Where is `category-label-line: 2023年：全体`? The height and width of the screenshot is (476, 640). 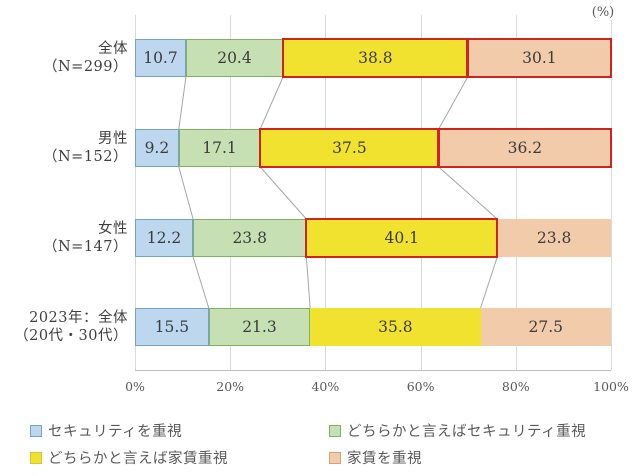 category-label-line: 2023年：全体 is located at coordinates (78, 318).